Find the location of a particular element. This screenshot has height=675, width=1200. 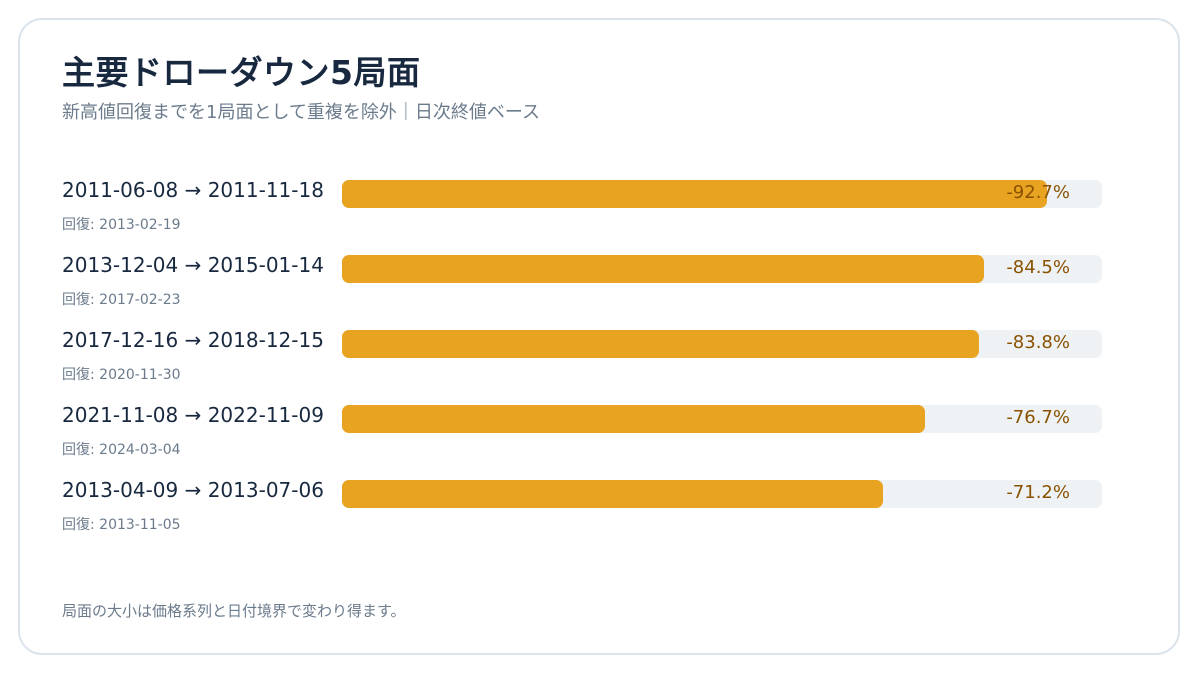

bar-track: -84.5% is located at coordinates (722, 269).